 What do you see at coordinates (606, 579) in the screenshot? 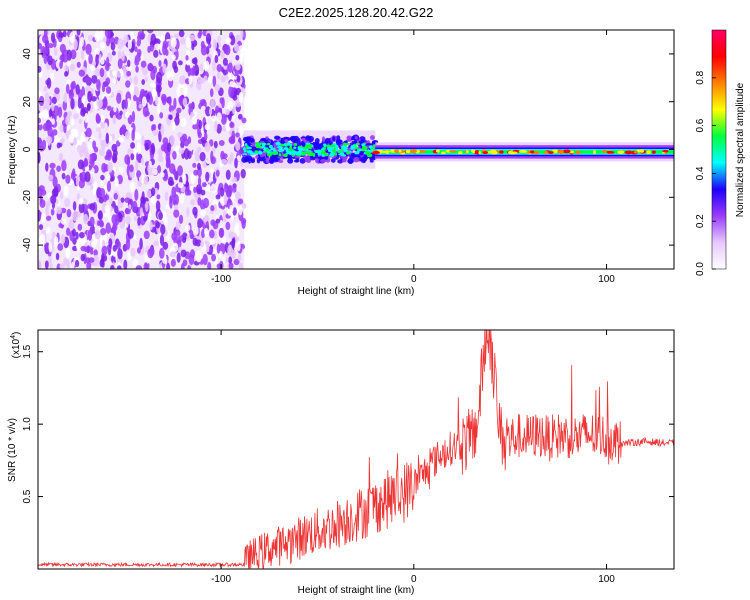
I see `x-tick-label: 100` at bounding box center [606, 579].